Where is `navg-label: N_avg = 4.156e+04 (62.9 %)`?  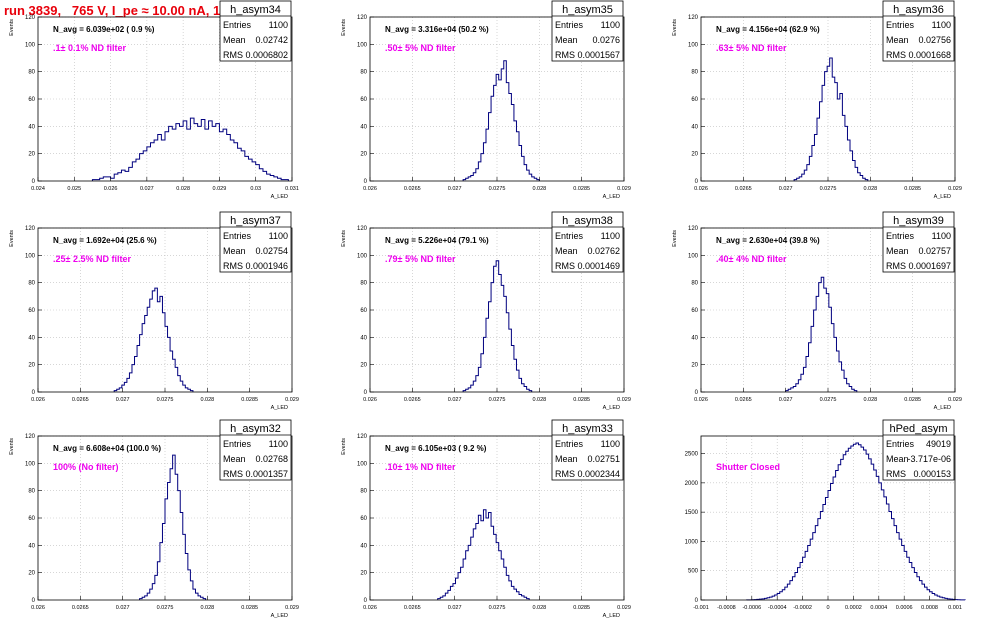 navg-label: N_avg = 4.156e+04 (62.9 %) is located at coordinates (768, 29).